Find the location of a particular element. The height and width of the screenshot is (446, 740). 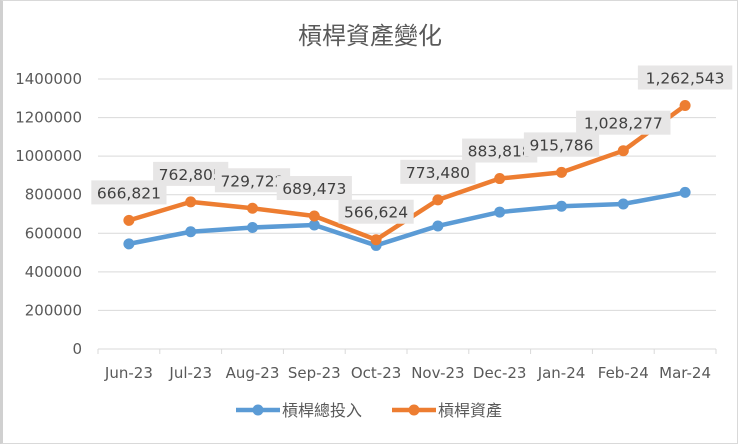

legend: 槓桿總投入 槓桿資產 is located at coordinates (369, 410).